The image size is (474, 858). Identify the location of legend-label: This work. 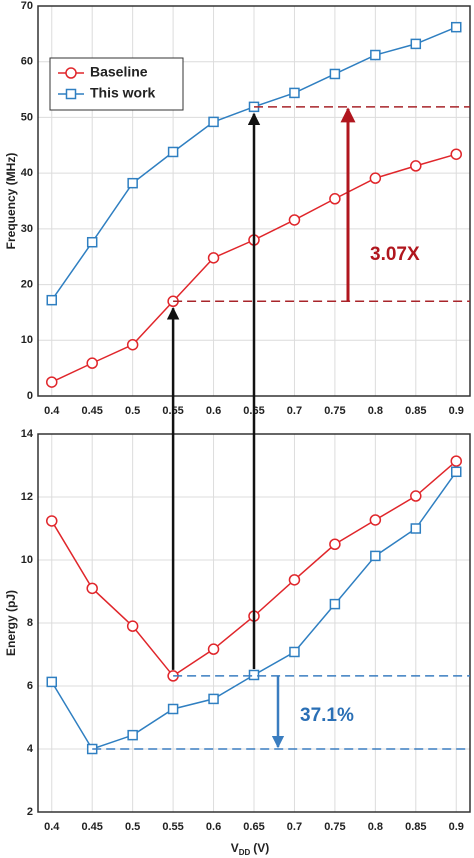
(123, 93).